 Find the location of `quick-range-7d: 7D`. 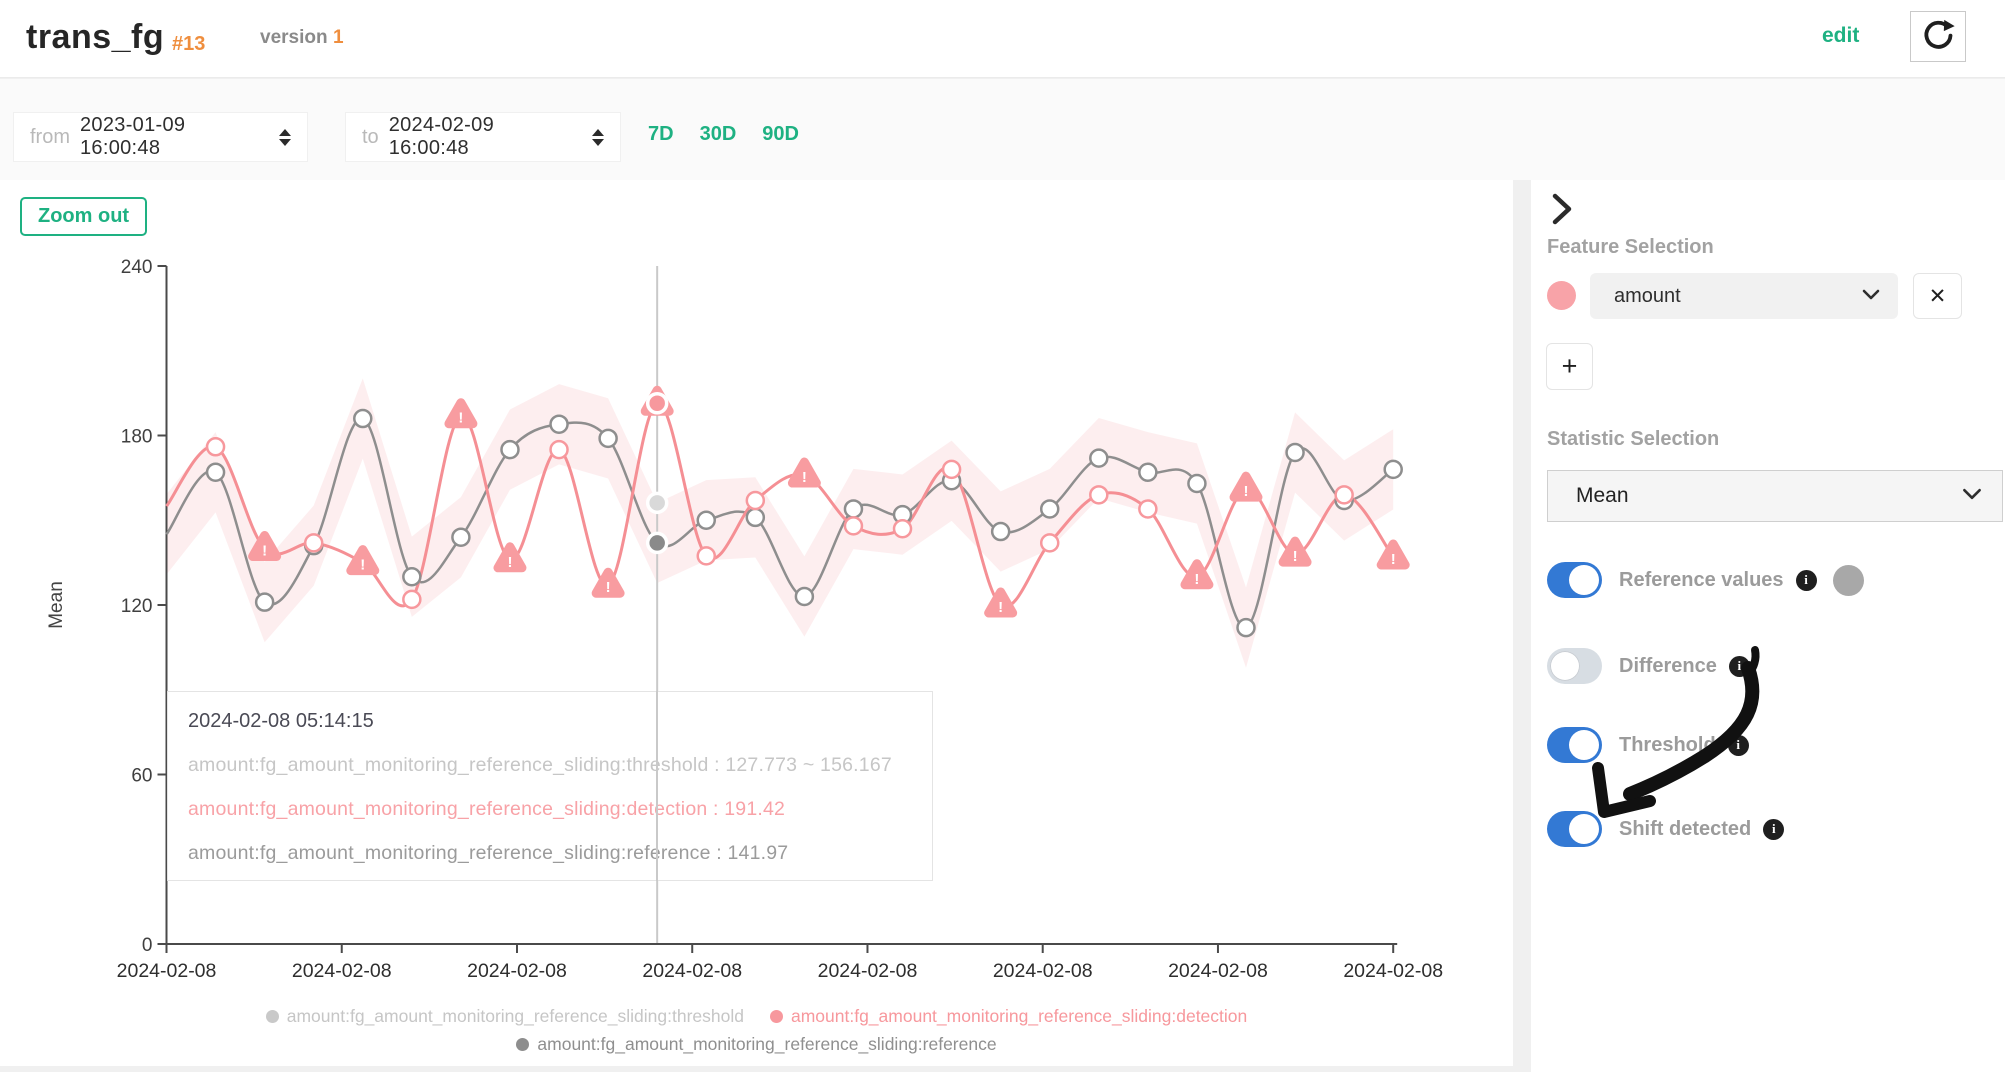

quick-range-7d: 7D is located at coordinates (661, 134).